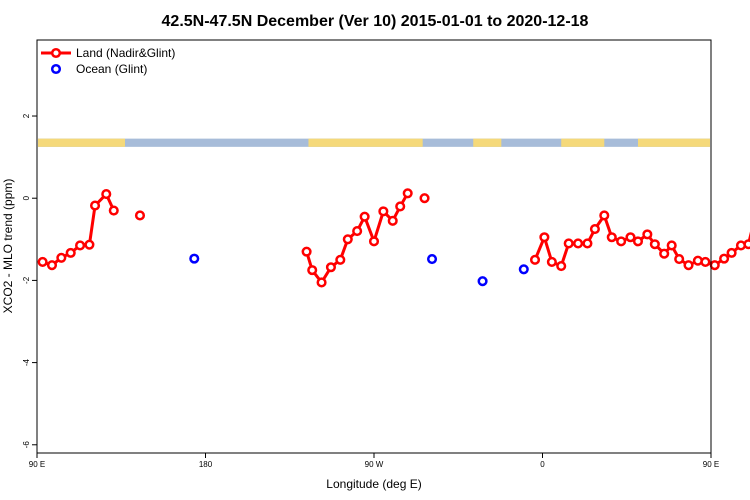 This screenshot has width=750, height=500. I want to click on x-tick-label: 90 W, so click(374, 464).